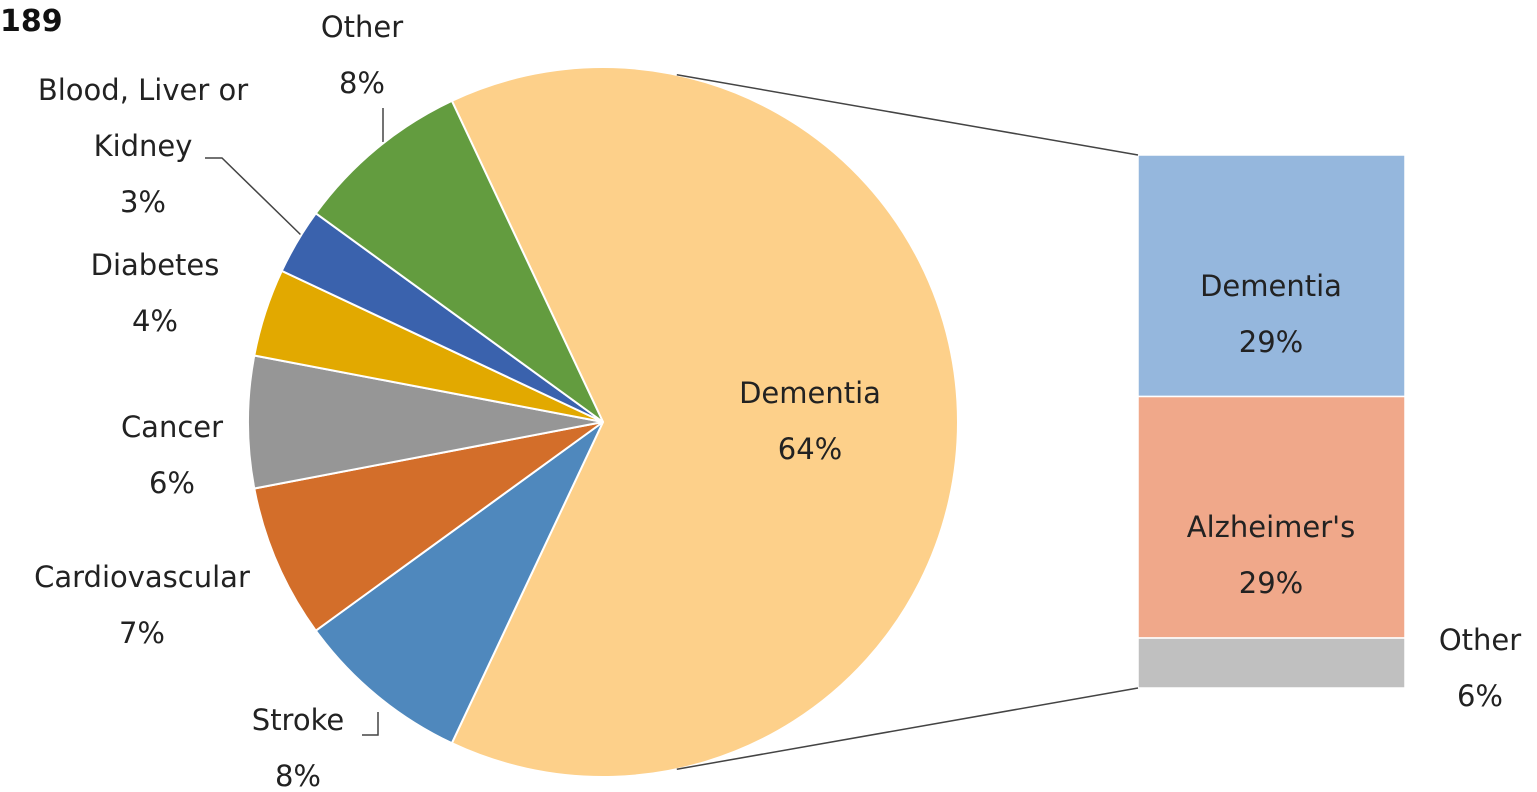  I want to click on data-label: Alzheimer's 29%, so click(1271, 555).